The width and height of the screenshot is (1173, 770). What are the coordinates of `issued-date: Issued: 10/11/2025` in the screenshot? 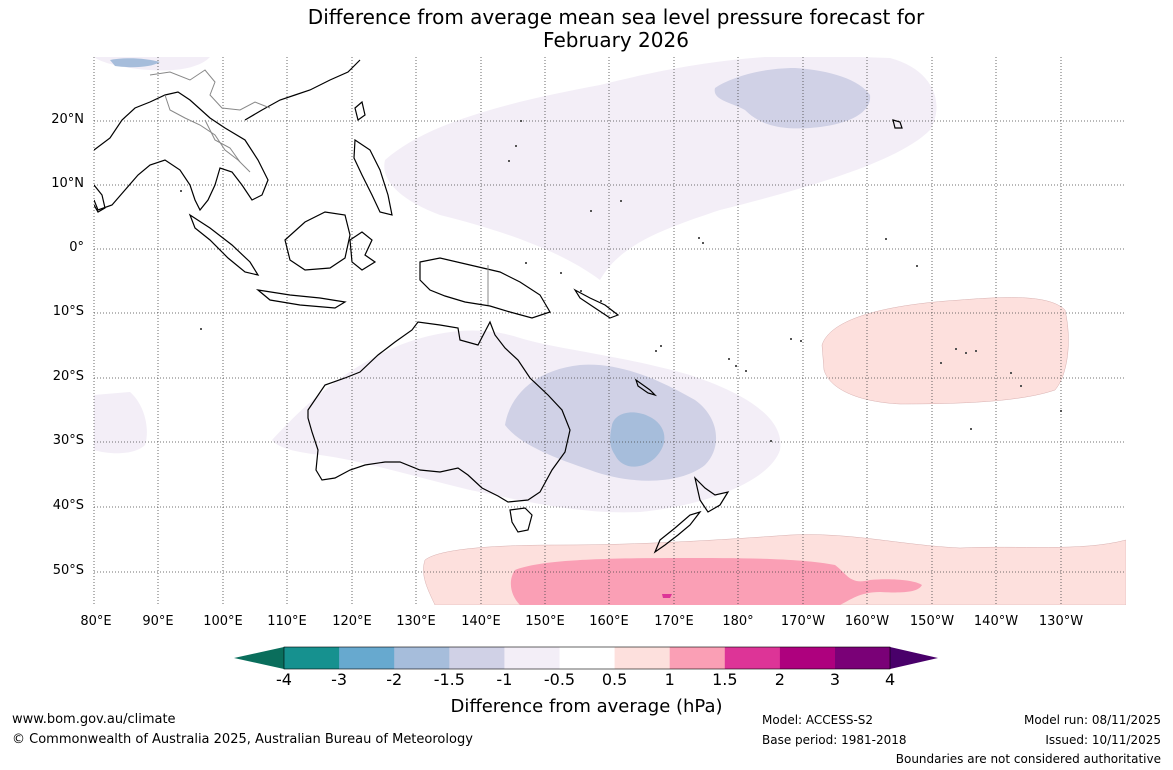 It's located at (1103, 740).